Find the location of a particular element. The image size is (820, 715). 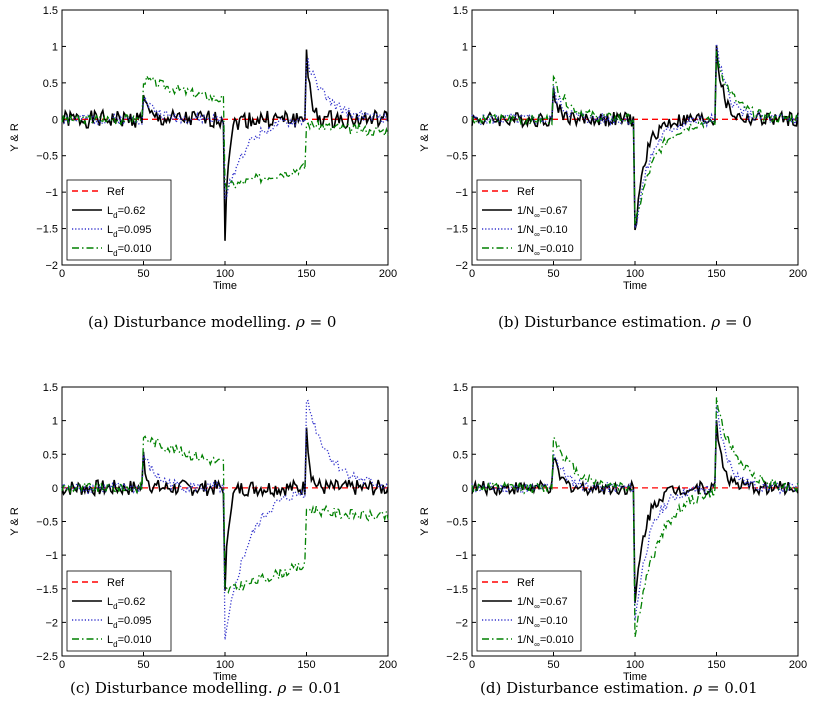

y-tick-label: −2.5 is located at coordinates (47, 657).